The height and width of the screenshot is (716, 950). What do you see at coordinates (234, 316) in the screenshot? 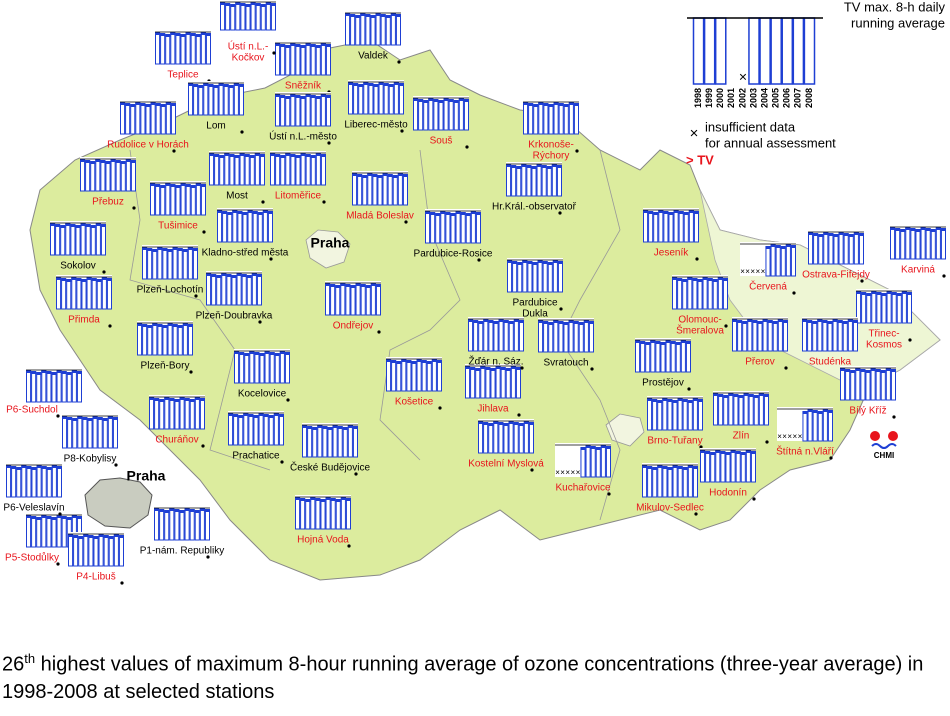
I see `station-label: Plzeň-Doubravka` at bounding box center [234, 316].